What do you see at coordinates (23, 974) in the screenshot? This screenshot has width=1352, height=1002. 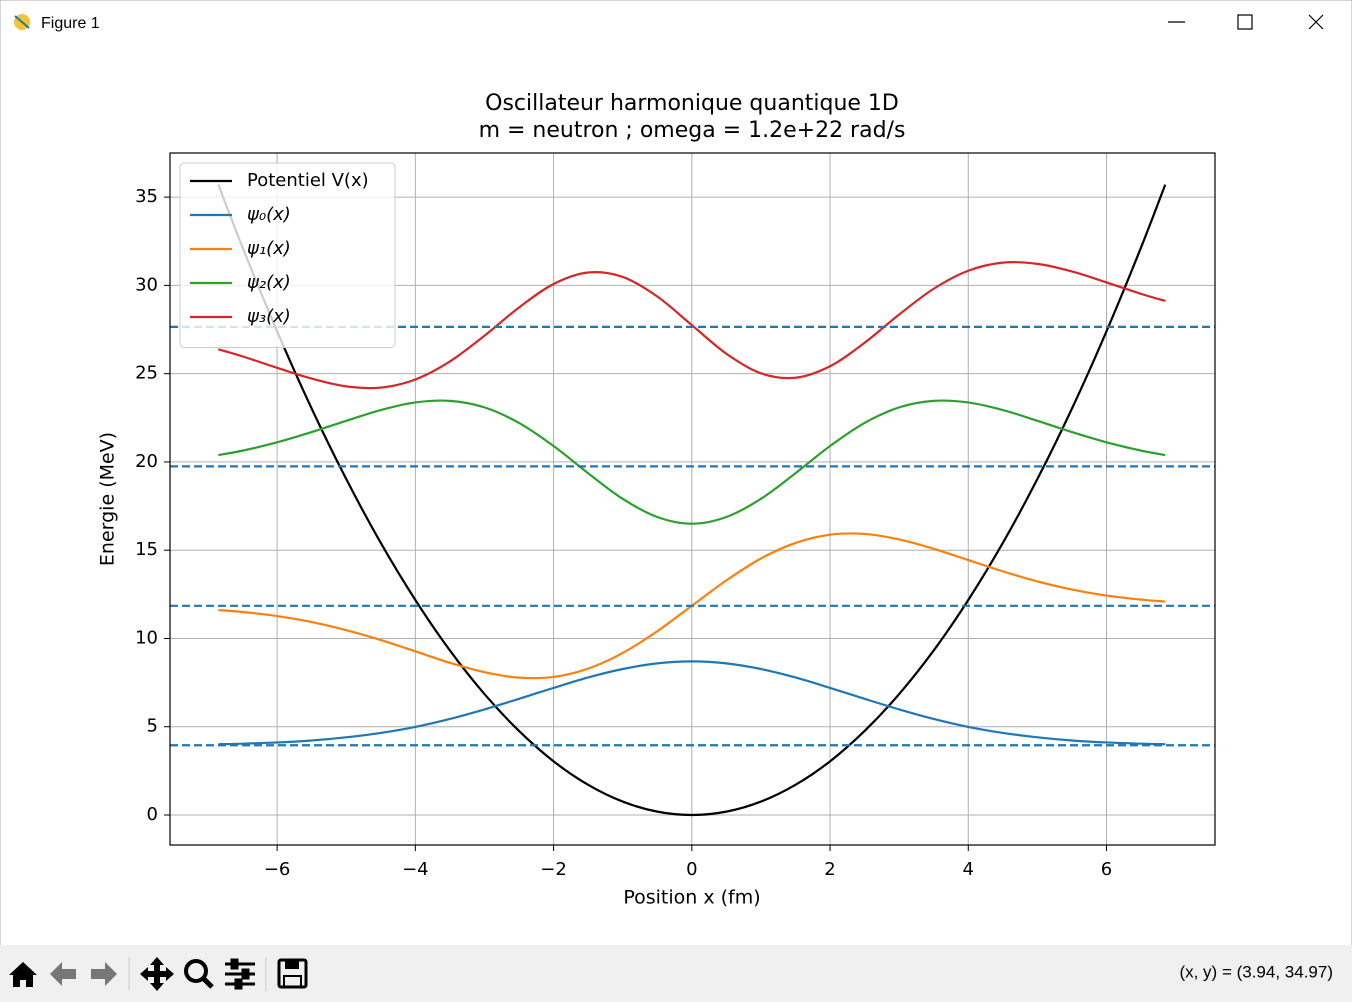 I see `home-button` at bounding box center [23, 974].